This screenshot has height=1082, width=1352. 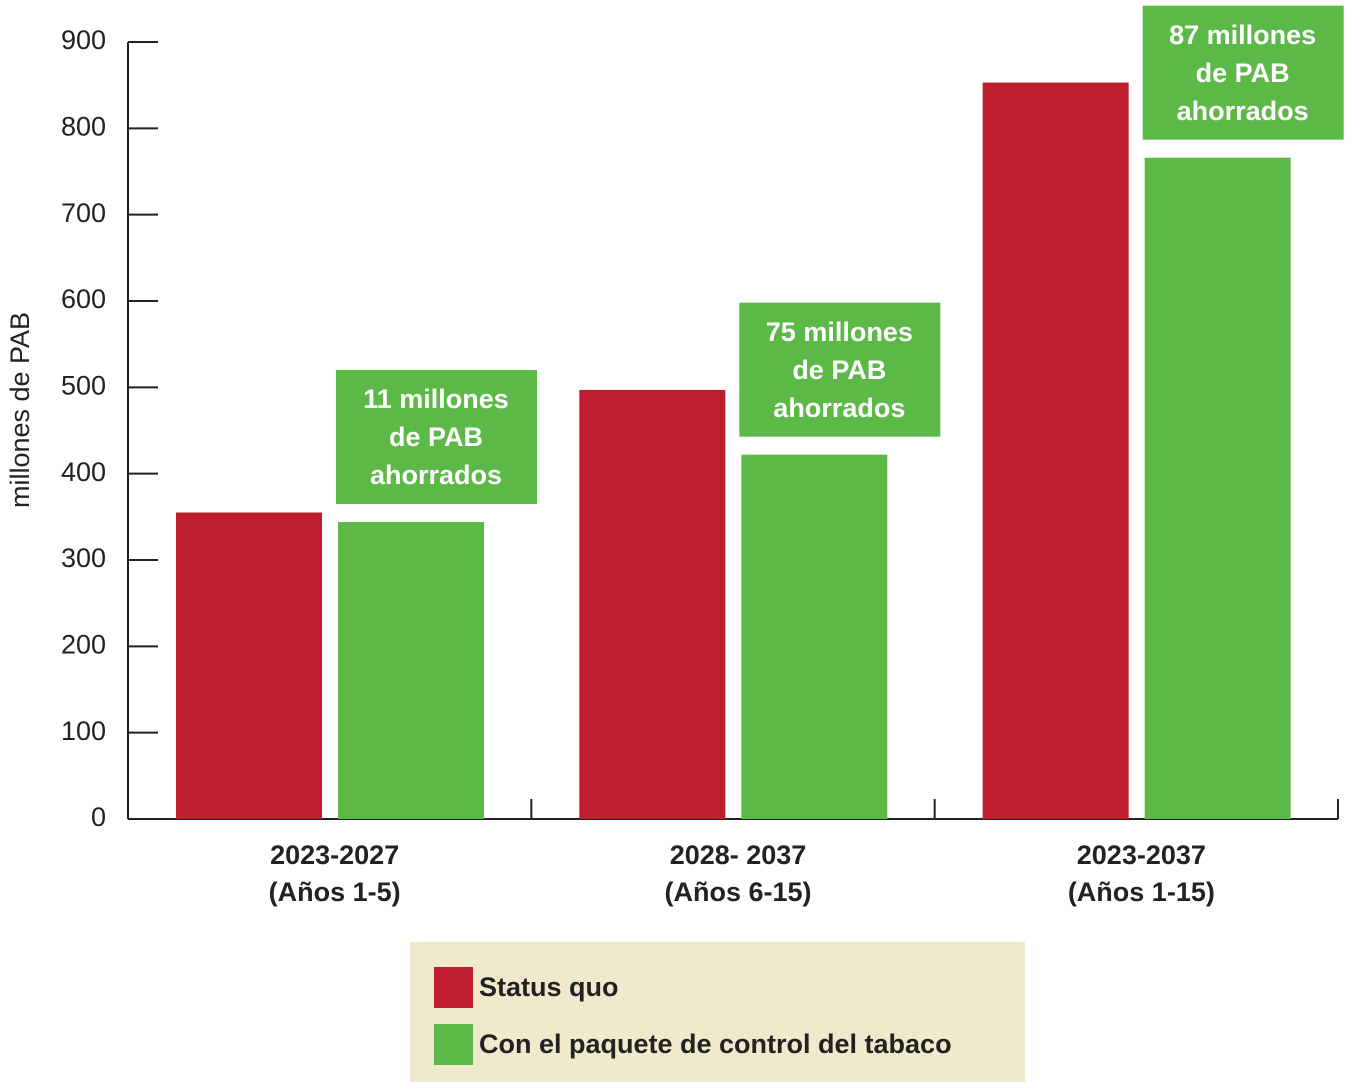 I want to click on annotation-text: 75 millones, so click(x=839, y=332).